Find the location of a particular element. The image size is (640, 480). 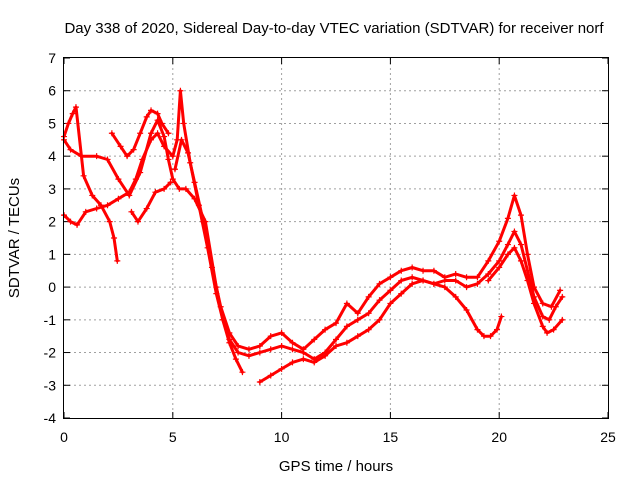

y-tick-label: 0 is located at coordinates (52, 287).